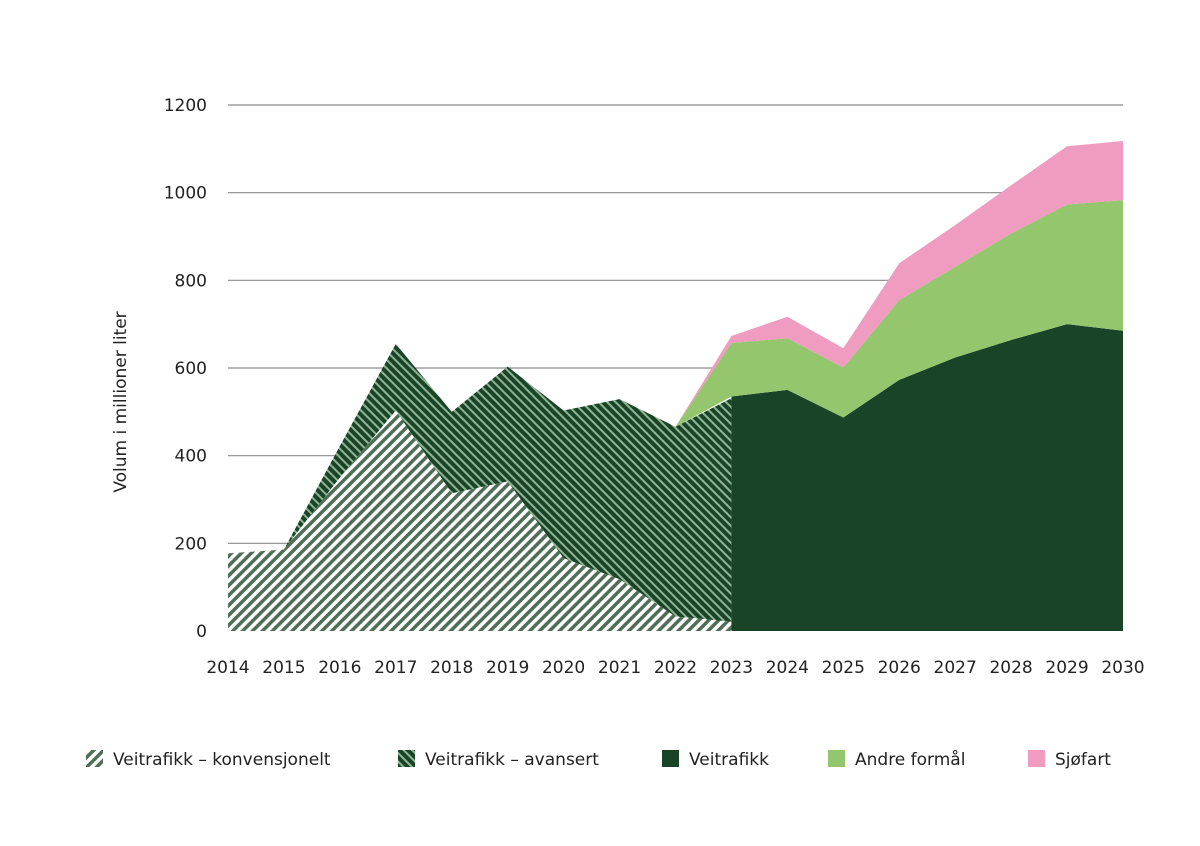 This screenshot has height=846, width=1200. I want to click on x-tick-label: 2028, so click(1010, 668).